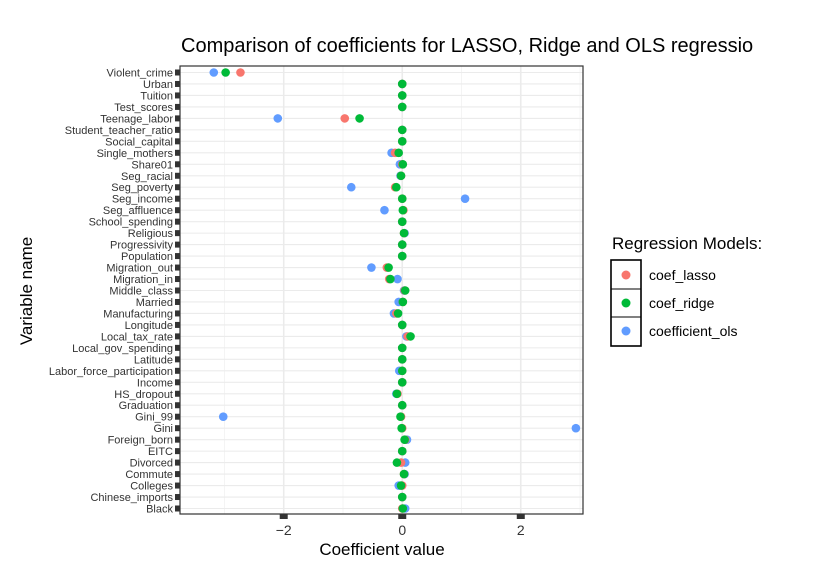 The width and height of the screenshot is (822, 569). Describe the element at coordinates (687, 243) in the screenshot. I see `legend-title: Regression Models:` at that location.